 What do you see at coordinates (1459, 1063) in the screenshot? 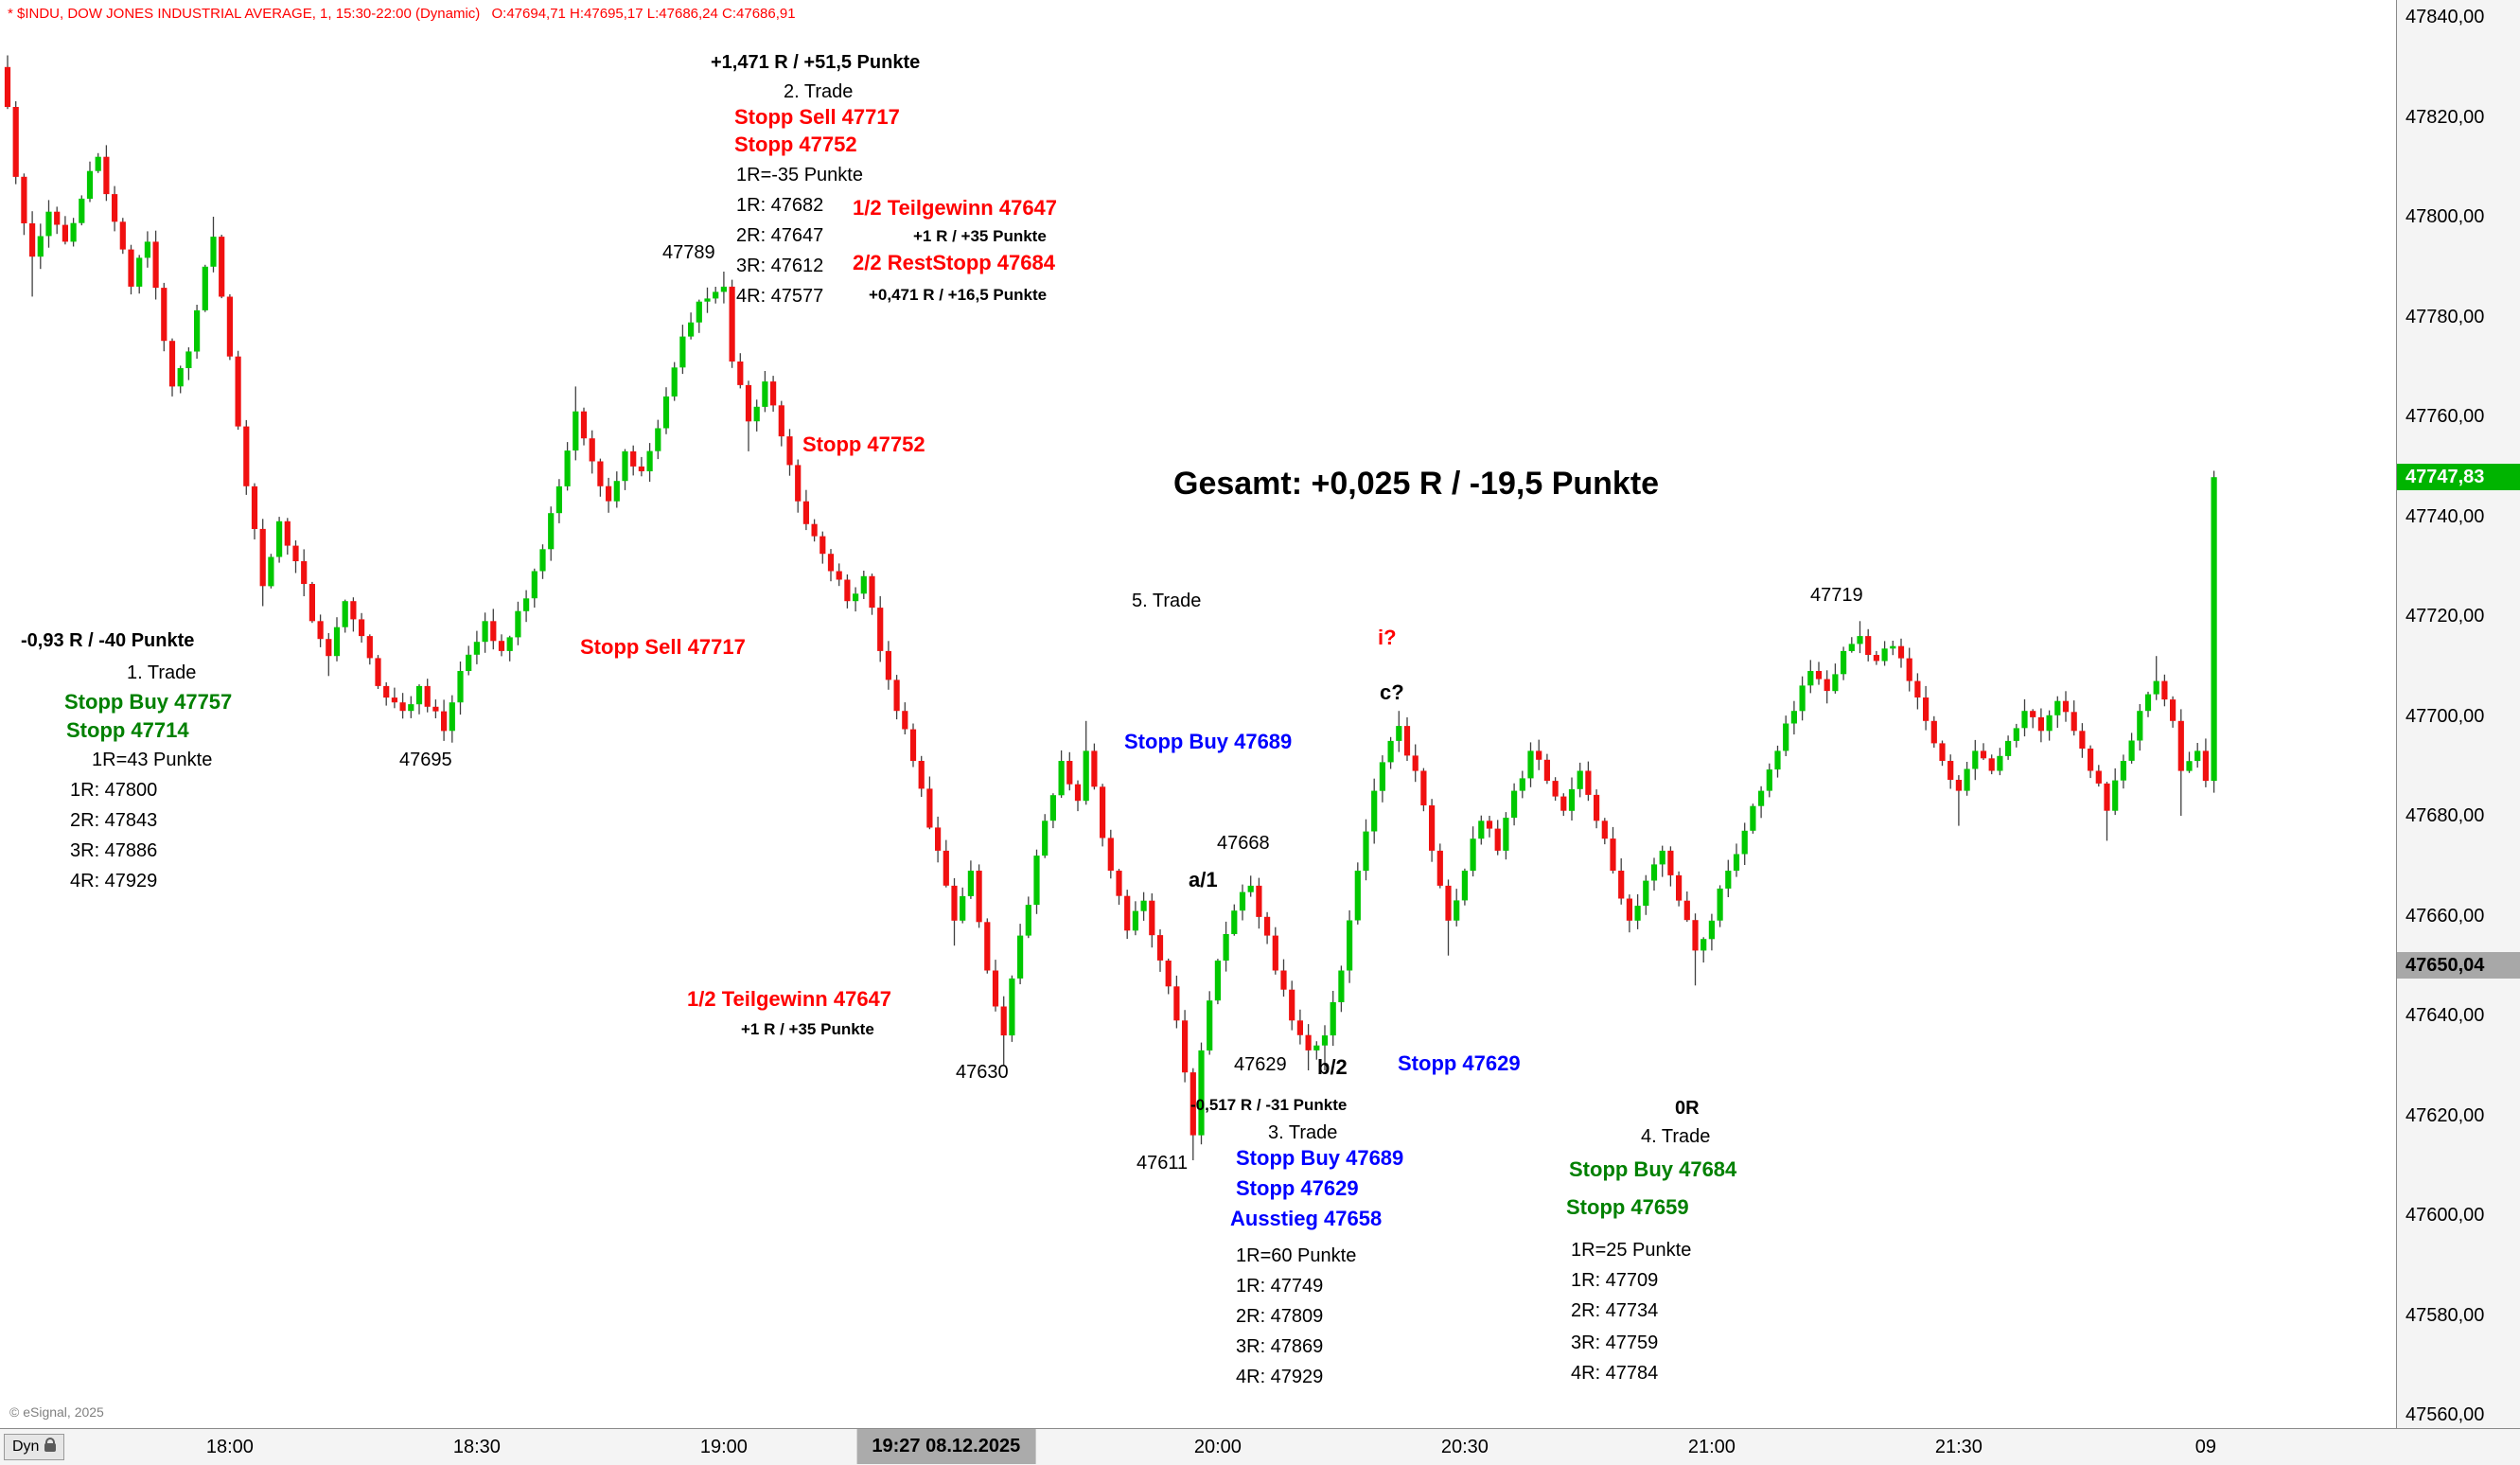
I see `stopp-47629-label: Stopp 47629` at bounding box center [1459, 1063].